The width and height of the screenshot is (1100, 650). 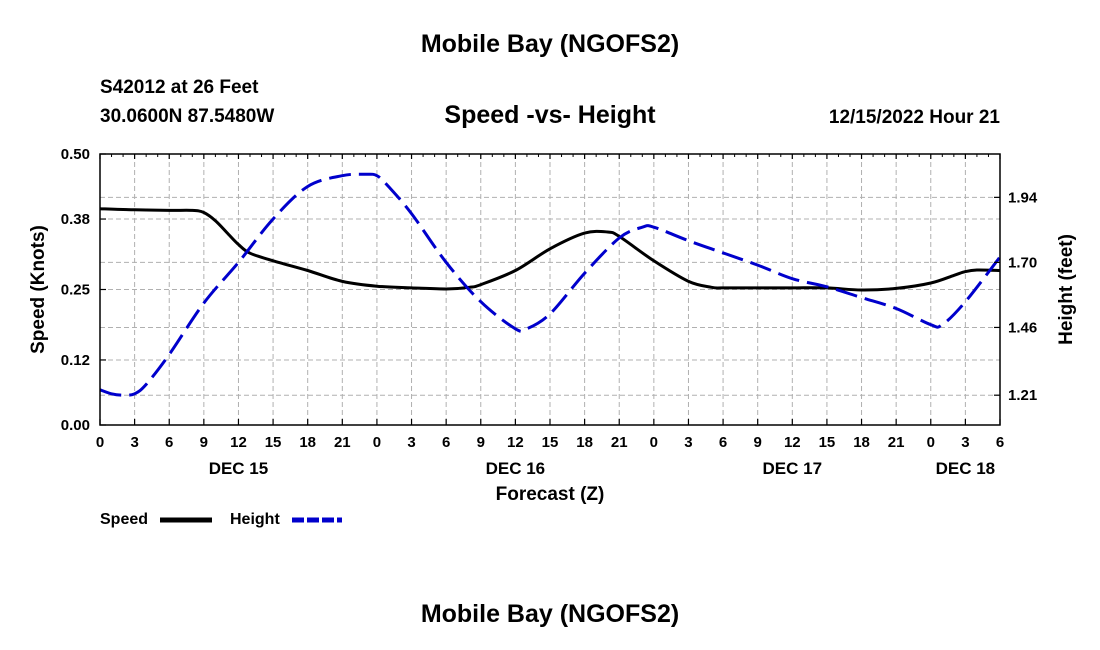 What do you see at coordinates (75, 290) in the screenshot?
I see `y-tick-label: 0.25` at bounding box center [75, 290].